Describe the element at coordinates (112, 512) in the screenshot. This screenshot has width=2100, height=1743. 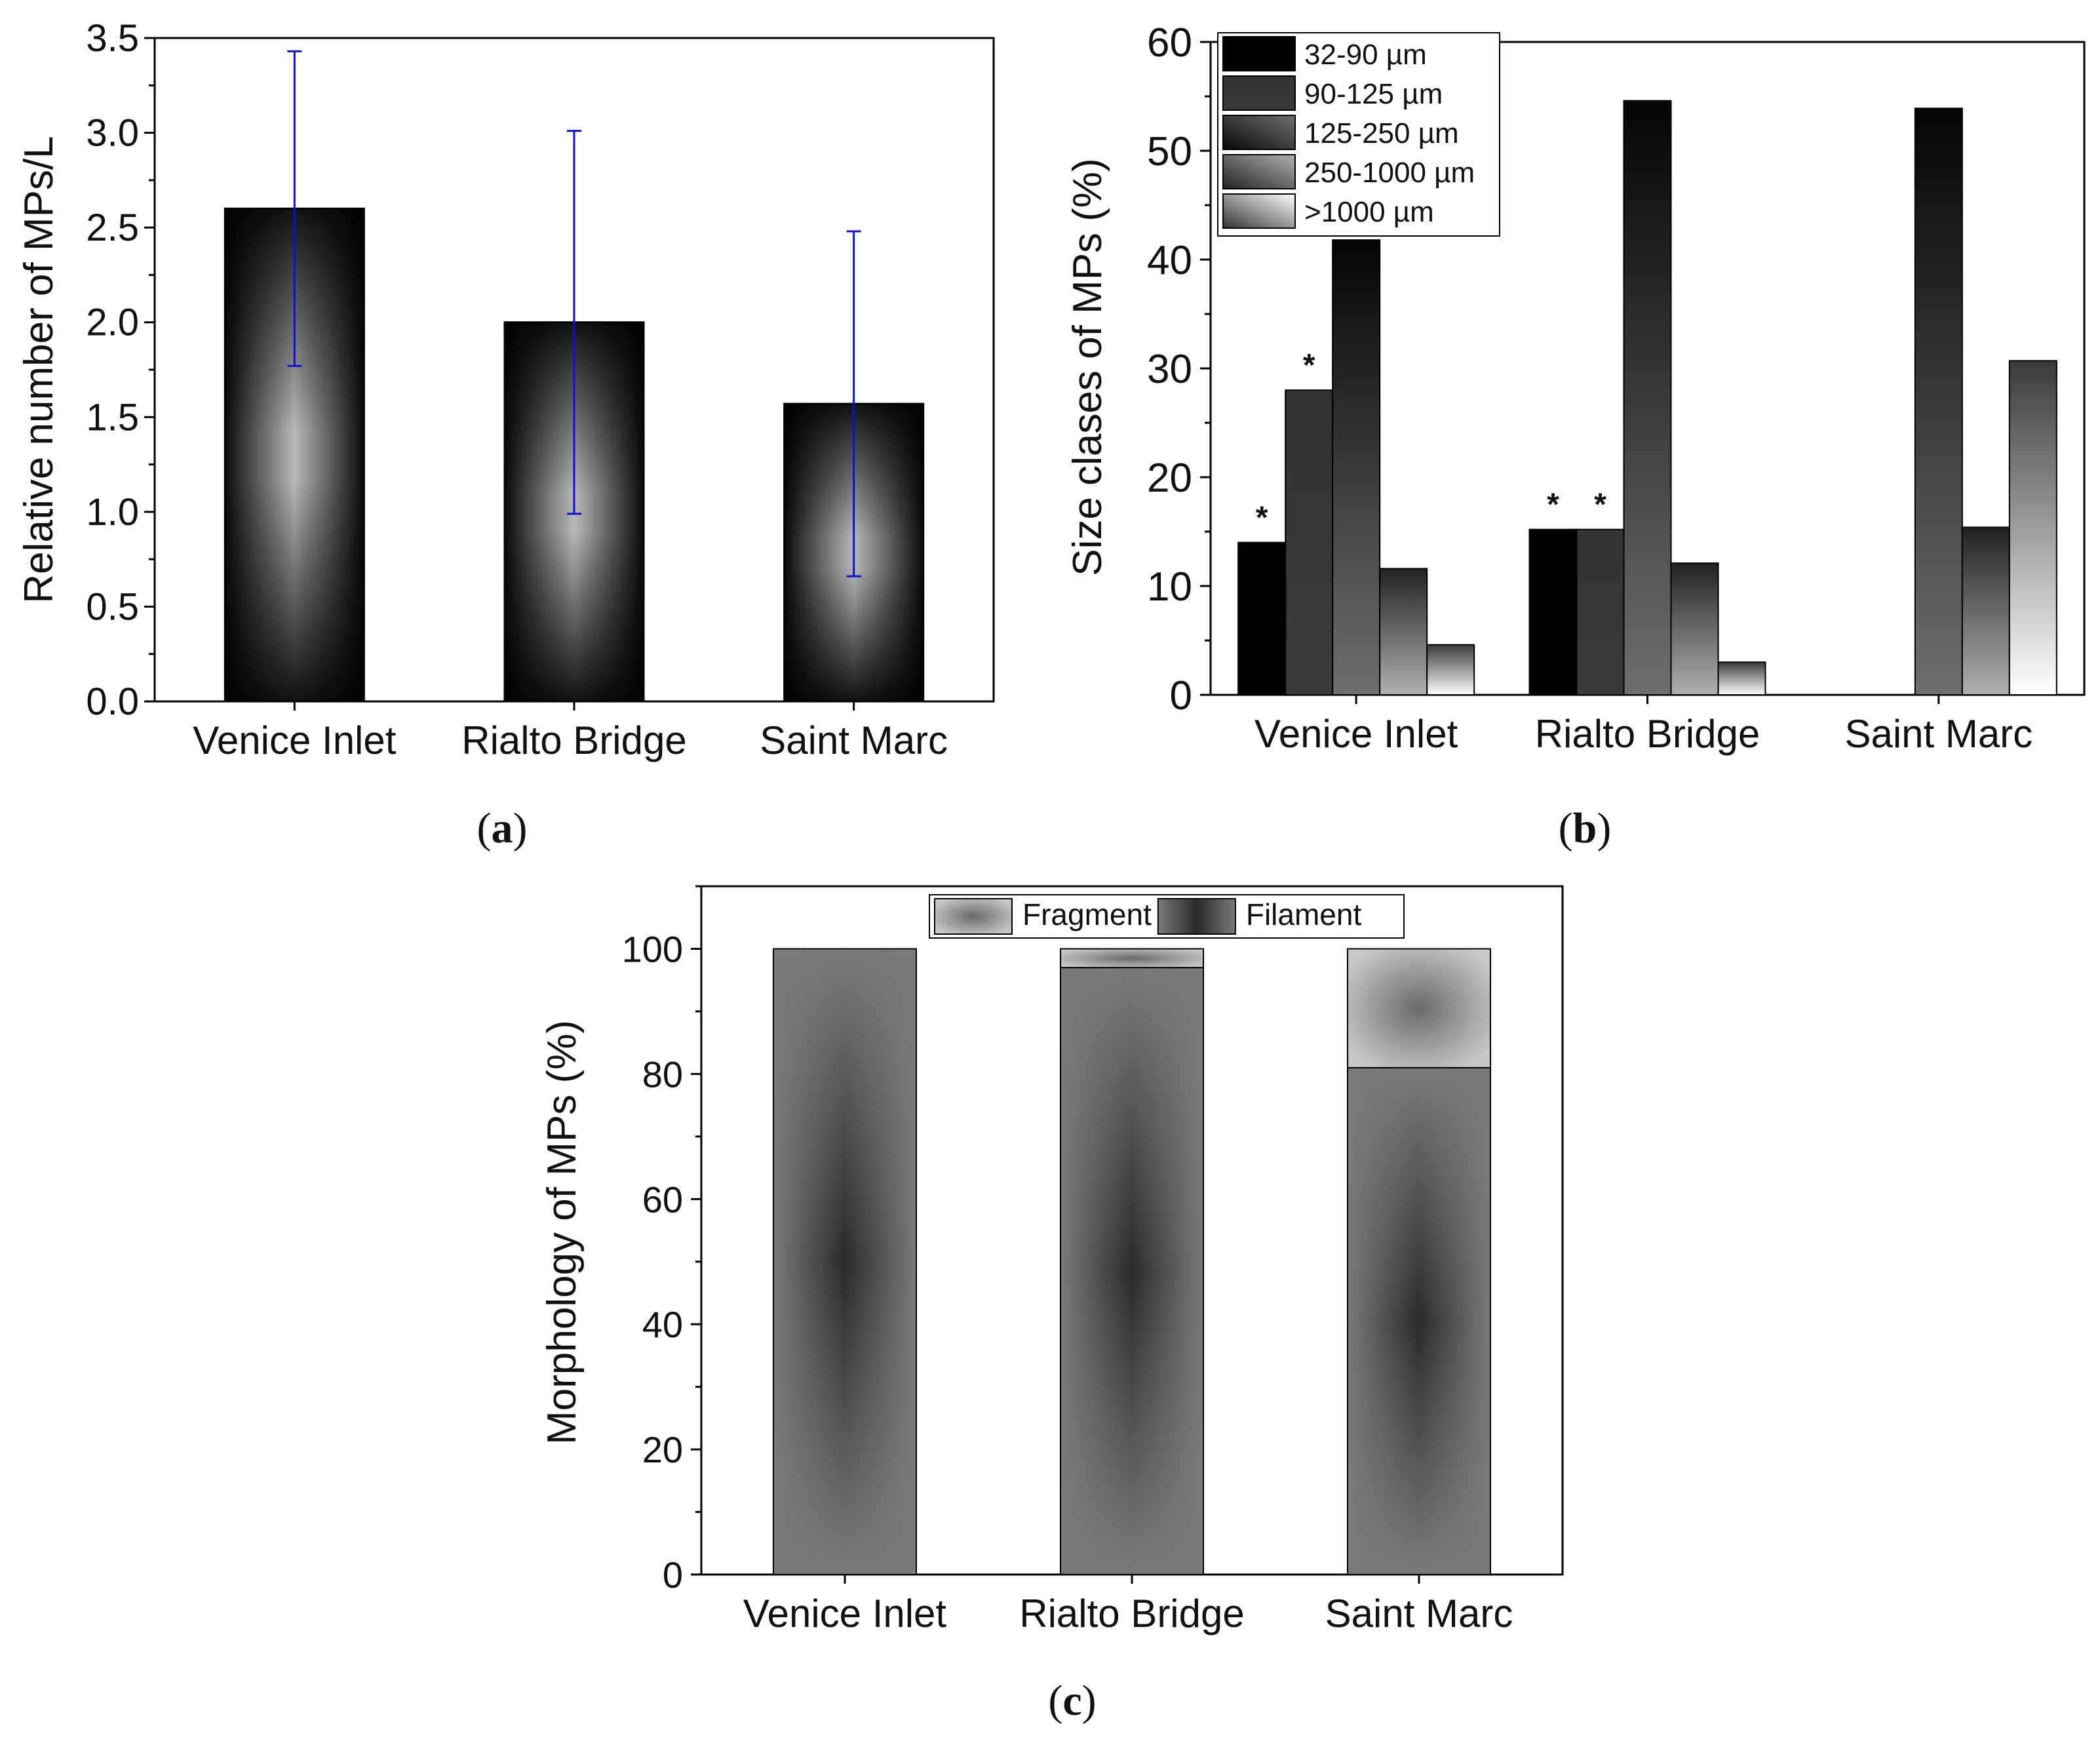
I see `y-tick-label: 1.0` at that location.